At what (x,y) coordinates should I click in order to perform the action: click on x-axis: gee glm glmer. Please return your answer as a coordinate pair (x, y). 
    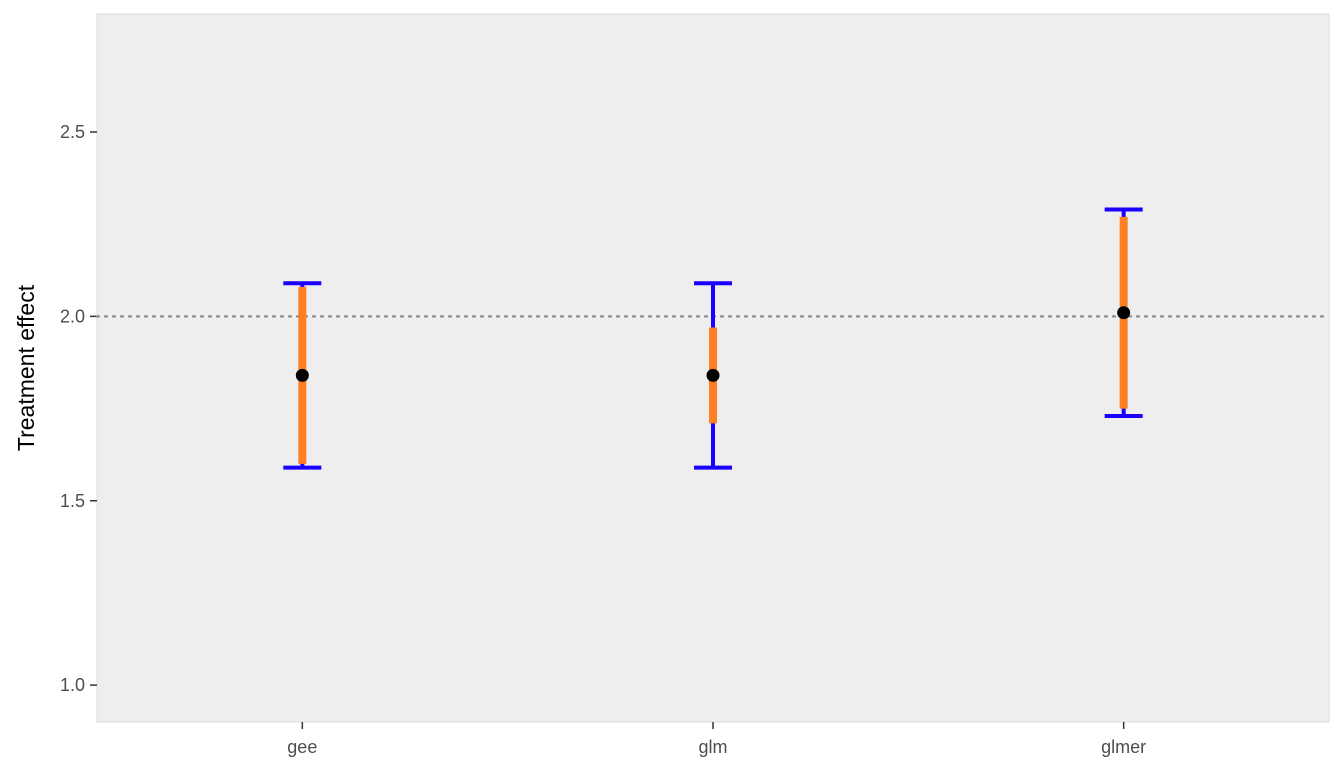
    Looking at the image, I should click on (716, 739).